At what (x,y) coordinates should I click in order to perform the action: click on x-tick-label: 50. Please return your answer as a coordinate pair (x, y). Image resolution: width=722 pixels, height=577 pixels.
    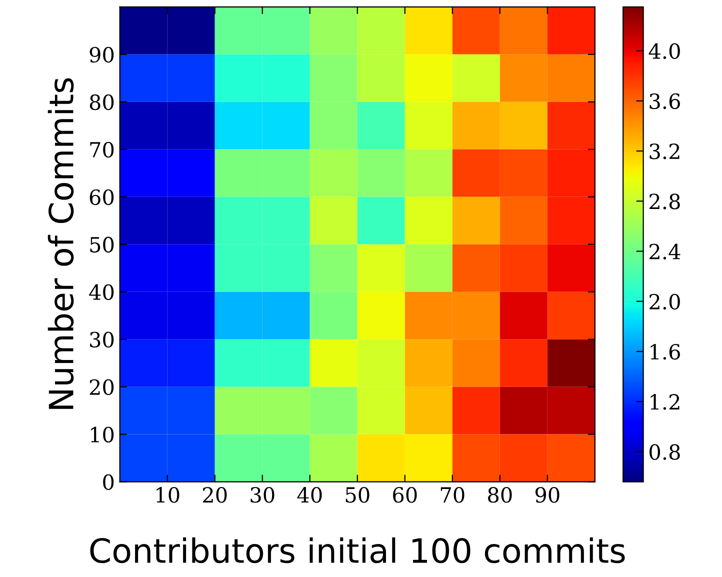
    Looking at the image, I should click on (358, 495).